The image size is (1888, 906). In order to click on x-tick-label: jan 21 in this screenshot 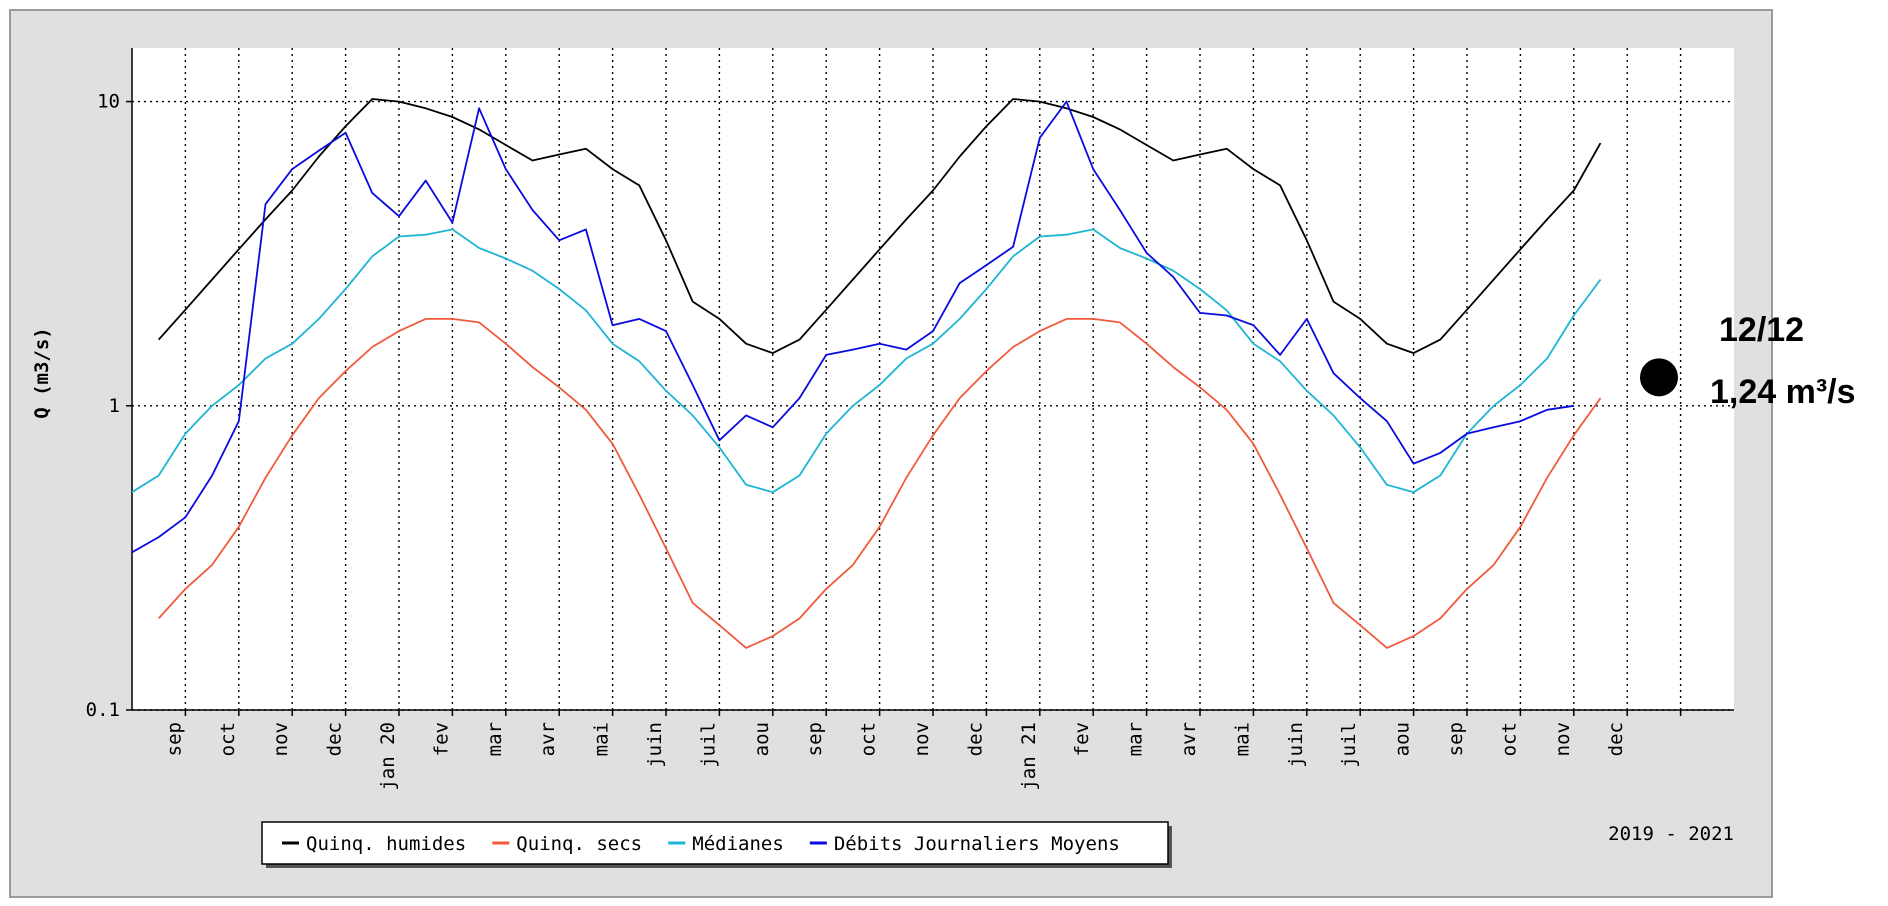, I will do `click(1029, 756)`.